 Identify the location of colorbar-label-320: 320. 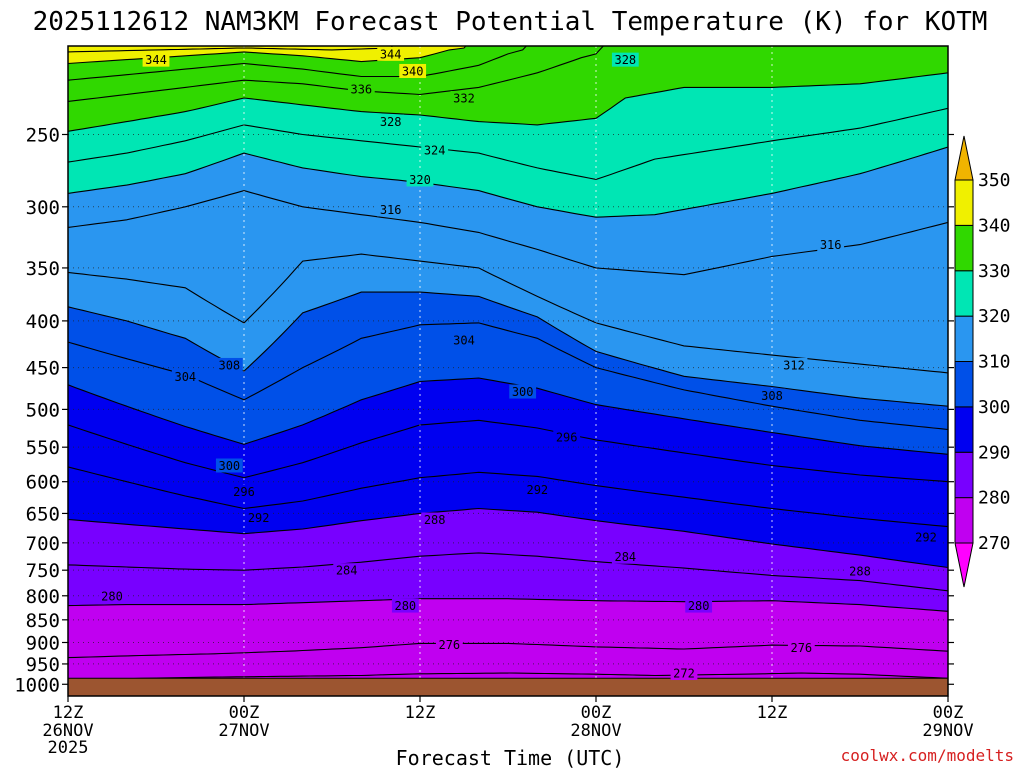
(994, 316).